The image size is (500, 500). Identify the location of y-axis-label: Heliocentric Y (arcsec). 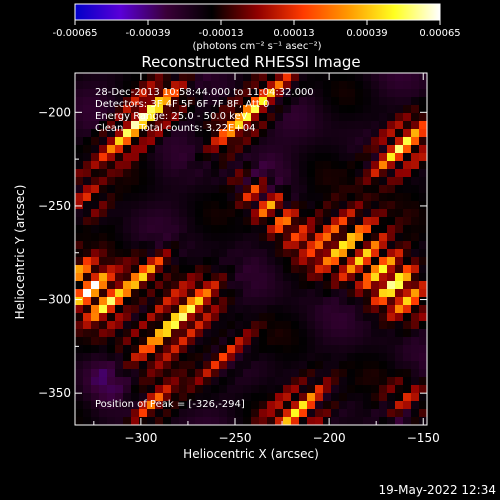
(20, 252).